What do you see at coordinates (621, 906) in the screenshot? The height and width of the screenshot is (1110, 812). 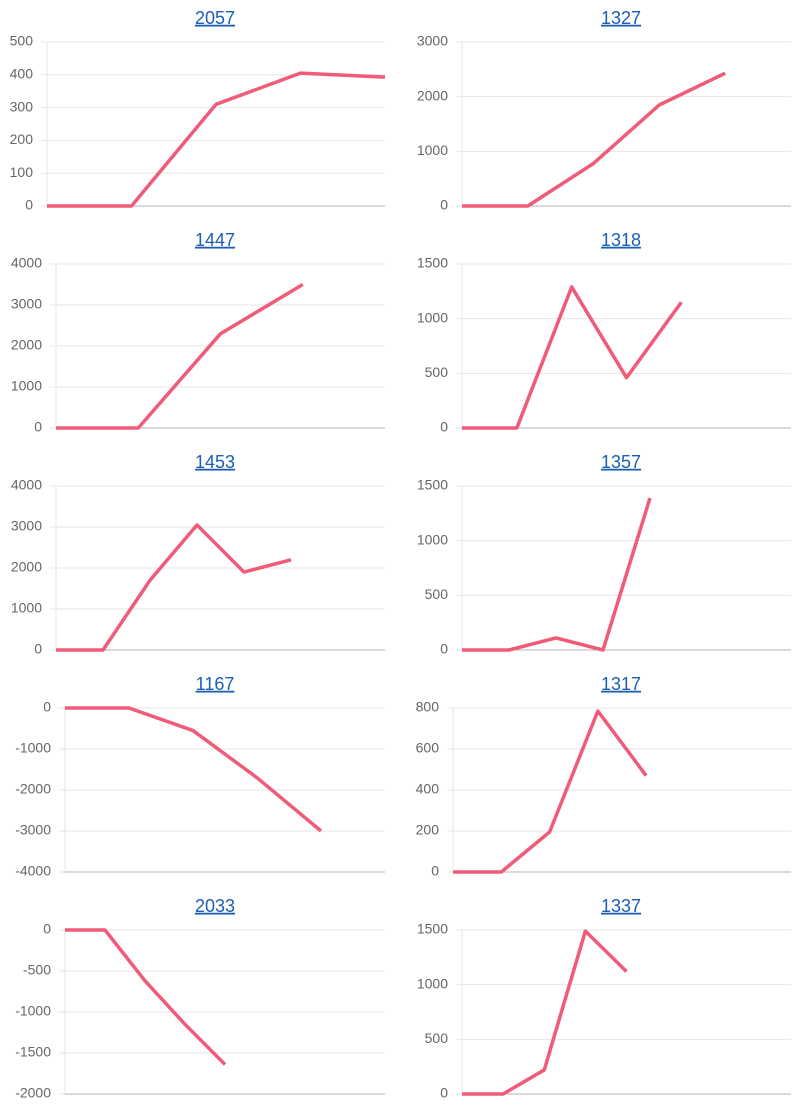 I see `chart-title: 1337` at bounding box center [621, 906].